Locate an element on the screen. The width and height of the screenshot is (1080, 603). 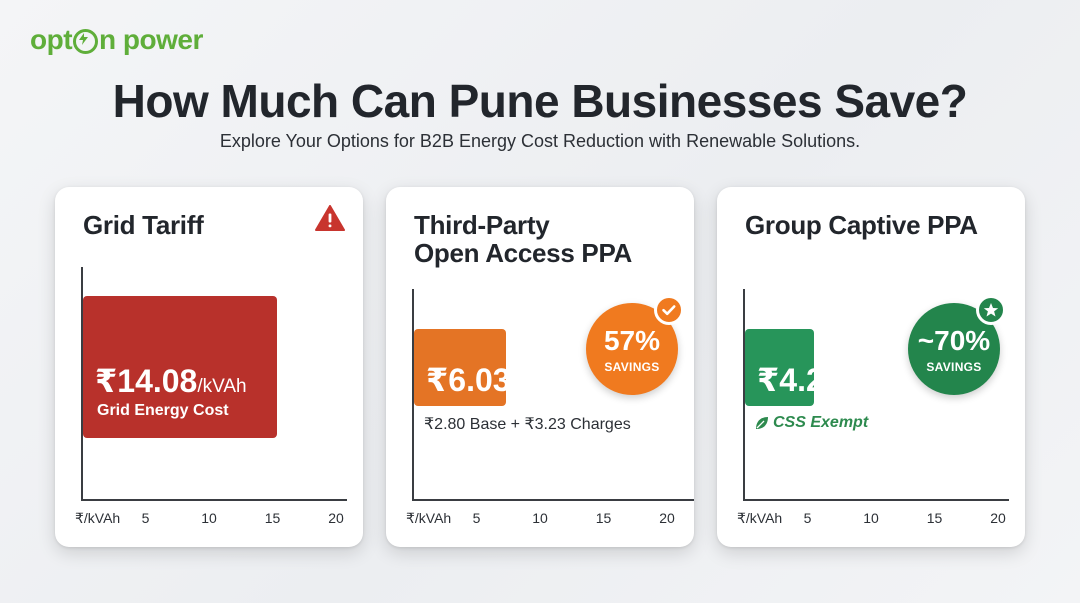
bar-value-label: ₹14.08/kVAh is located at coordinates (171, 381).